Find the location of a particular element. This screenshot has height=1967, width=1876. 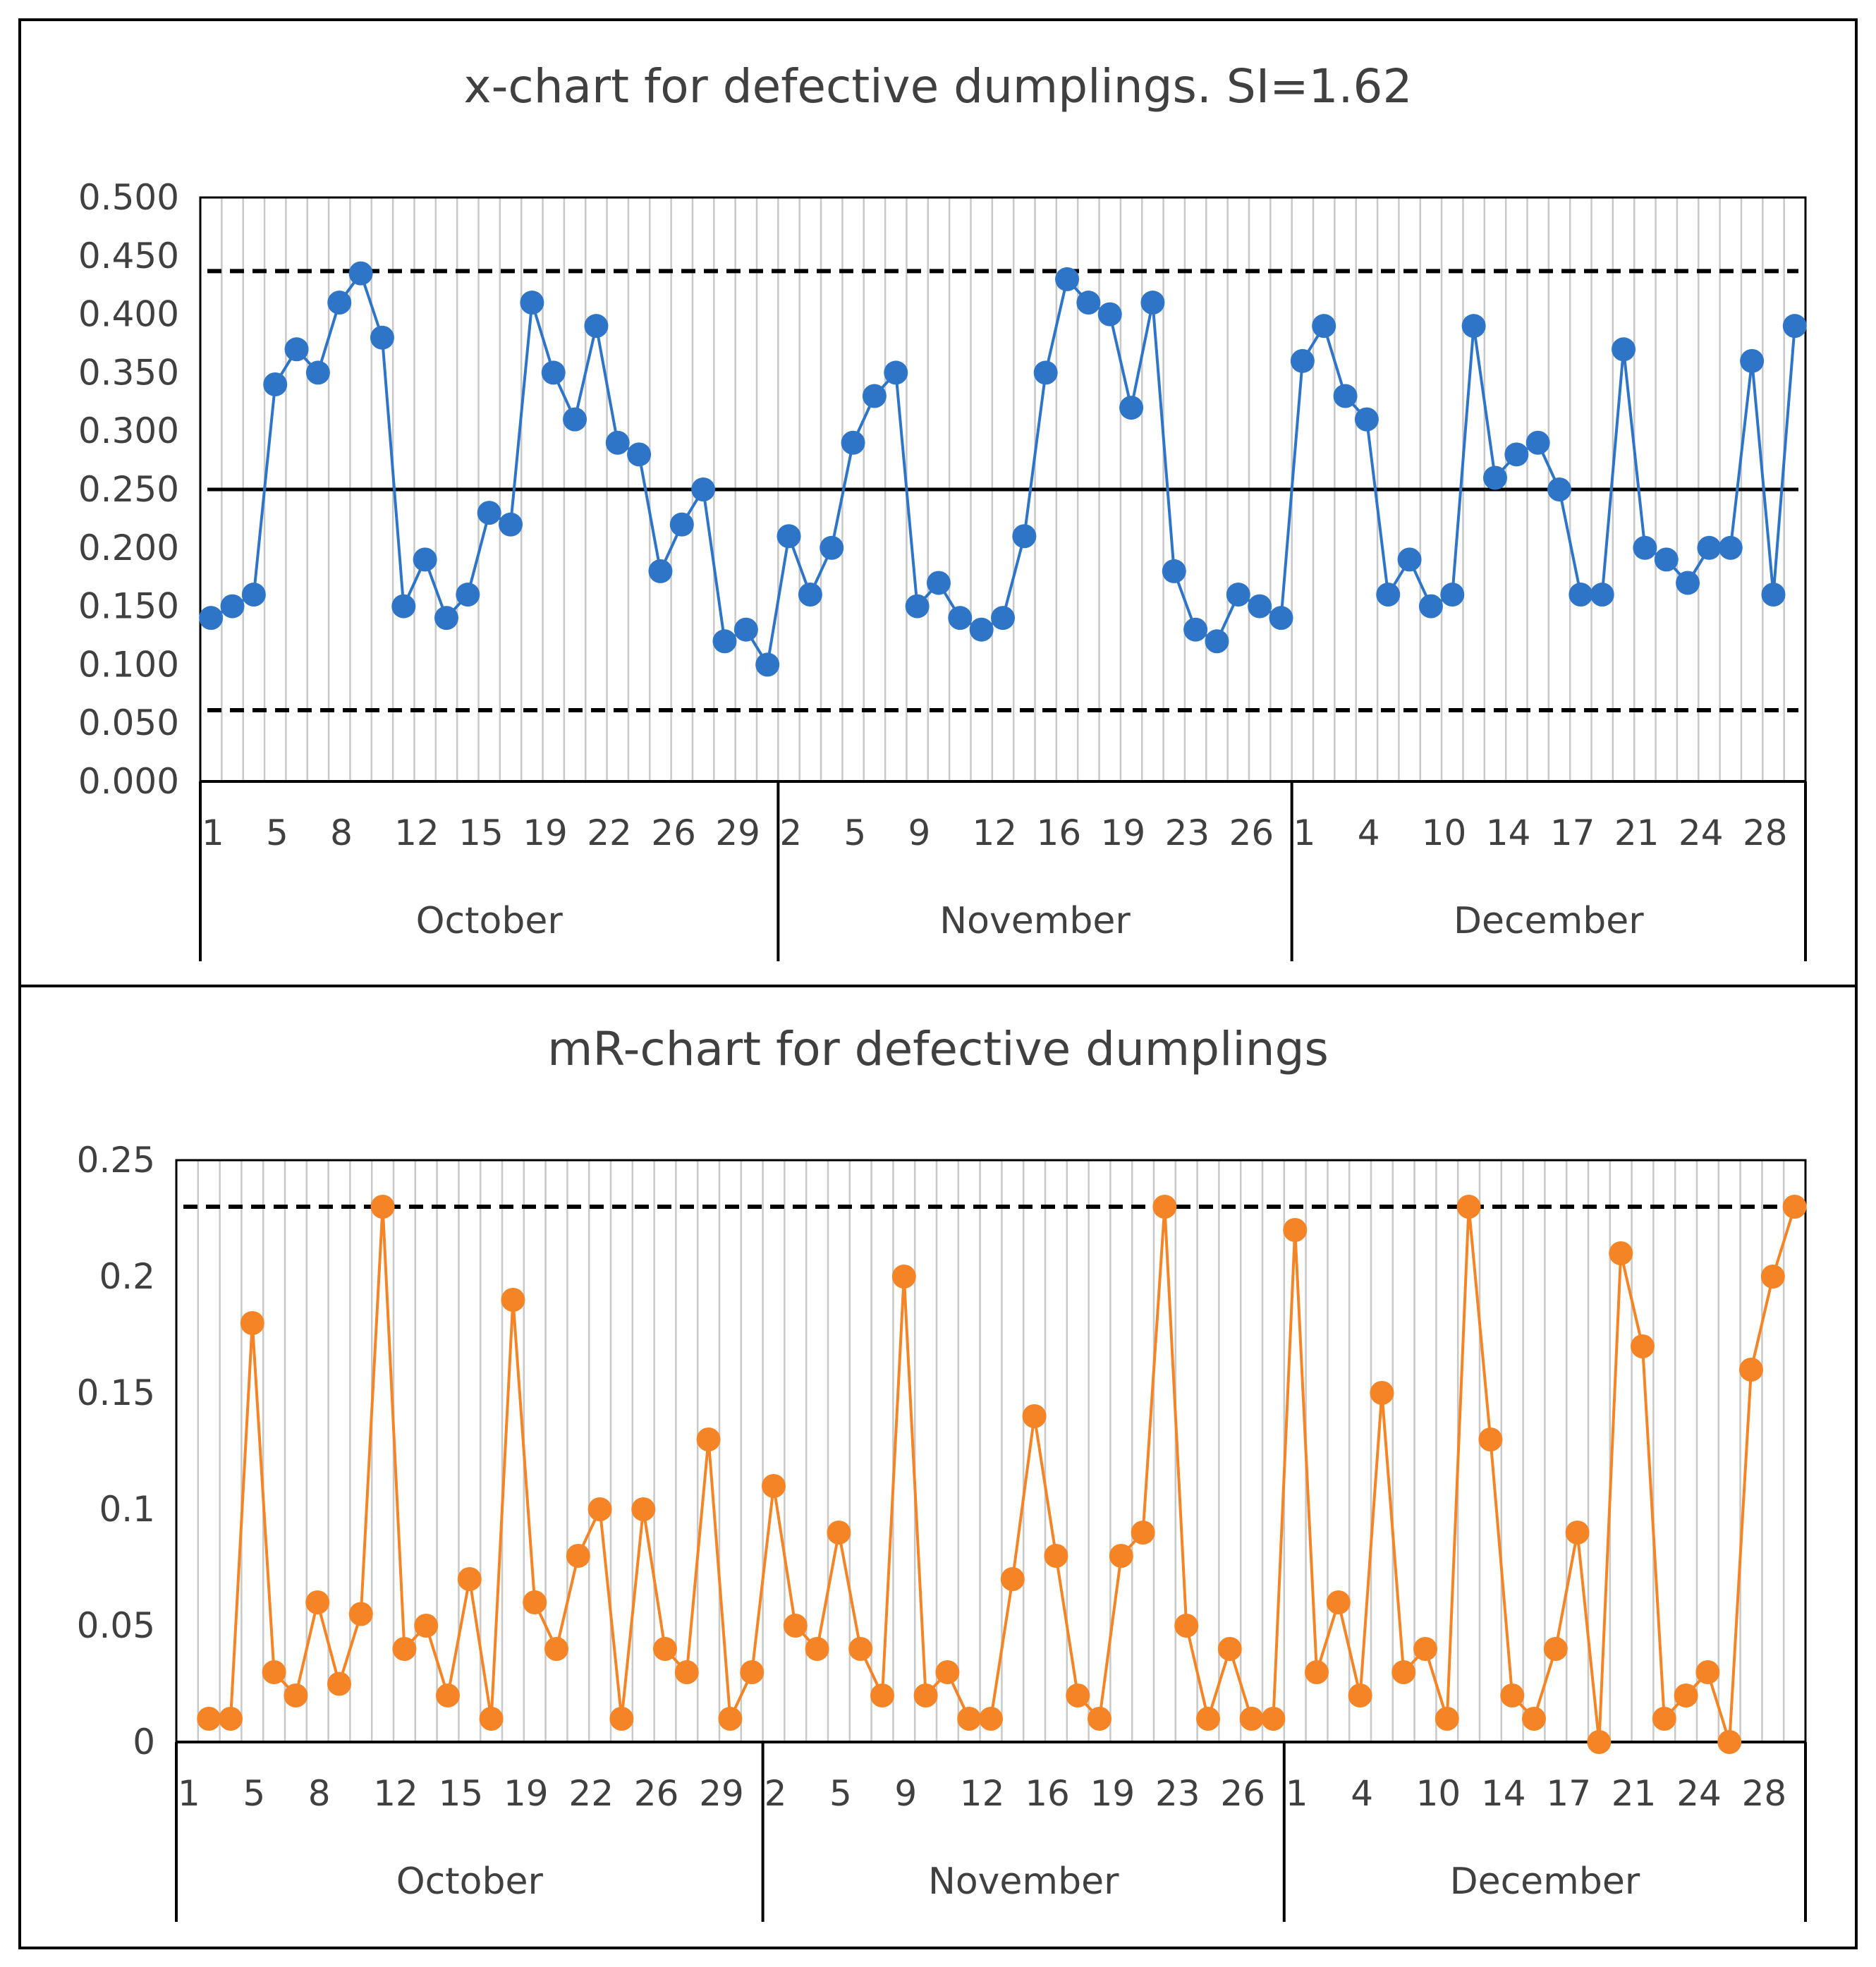

x-chart-xtick-label: 21 is located at coordinates (1636, 832).